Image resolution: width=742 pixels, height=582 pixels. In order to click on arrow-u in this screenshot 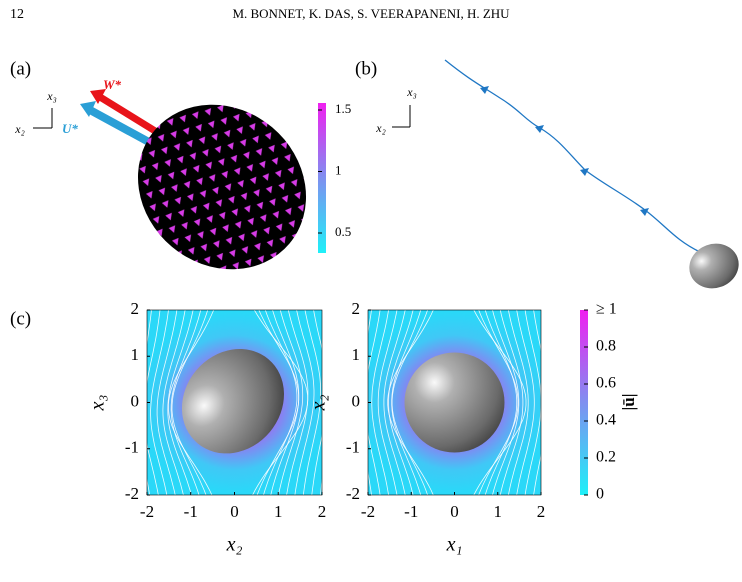, I will do `click(124, 128)`.